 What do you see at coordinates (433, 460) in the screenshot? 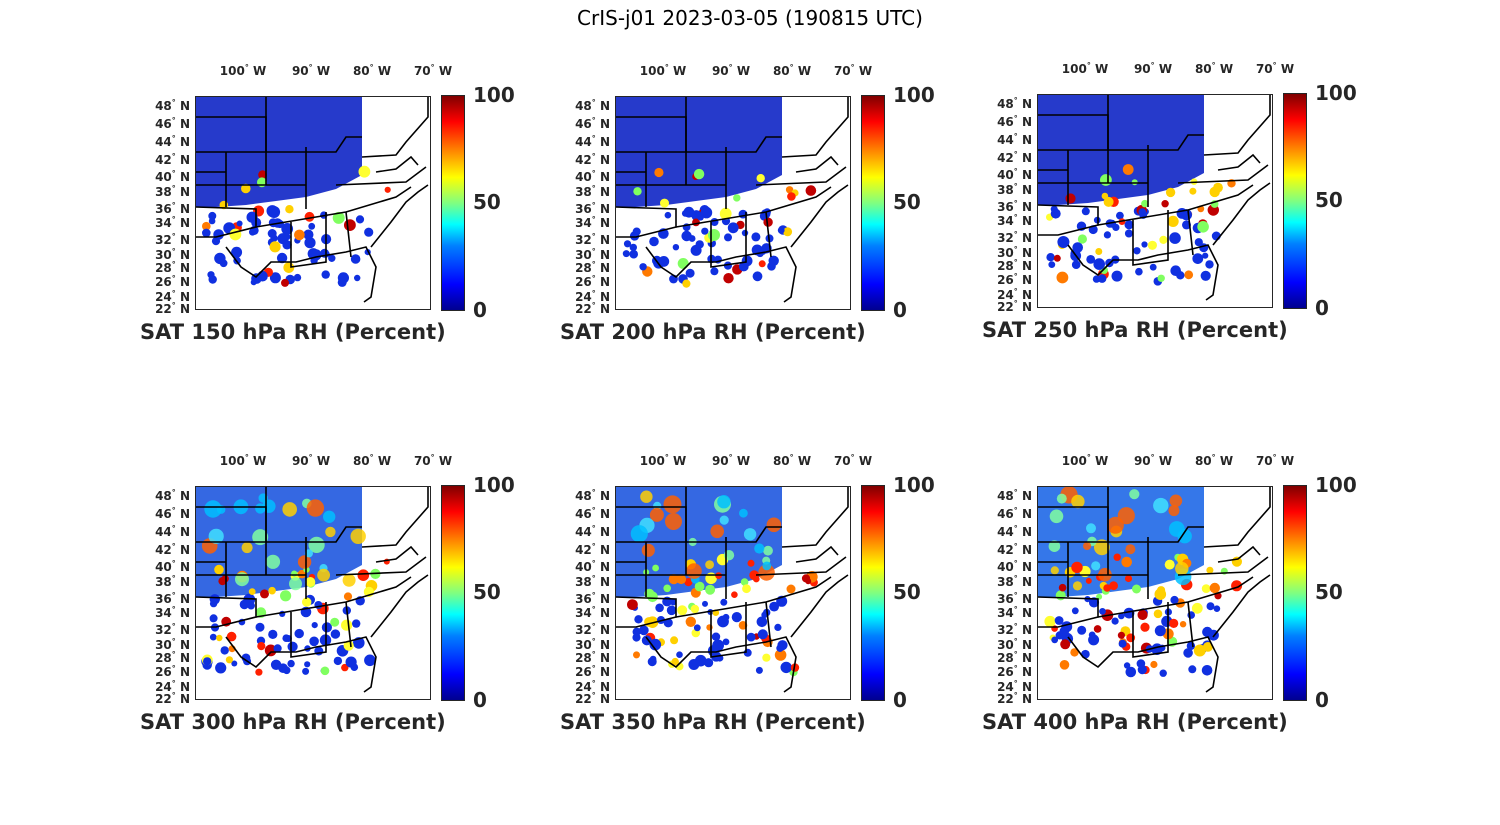
I see `longitude-tick-label: 70° W` at bounding box center [433, 460].